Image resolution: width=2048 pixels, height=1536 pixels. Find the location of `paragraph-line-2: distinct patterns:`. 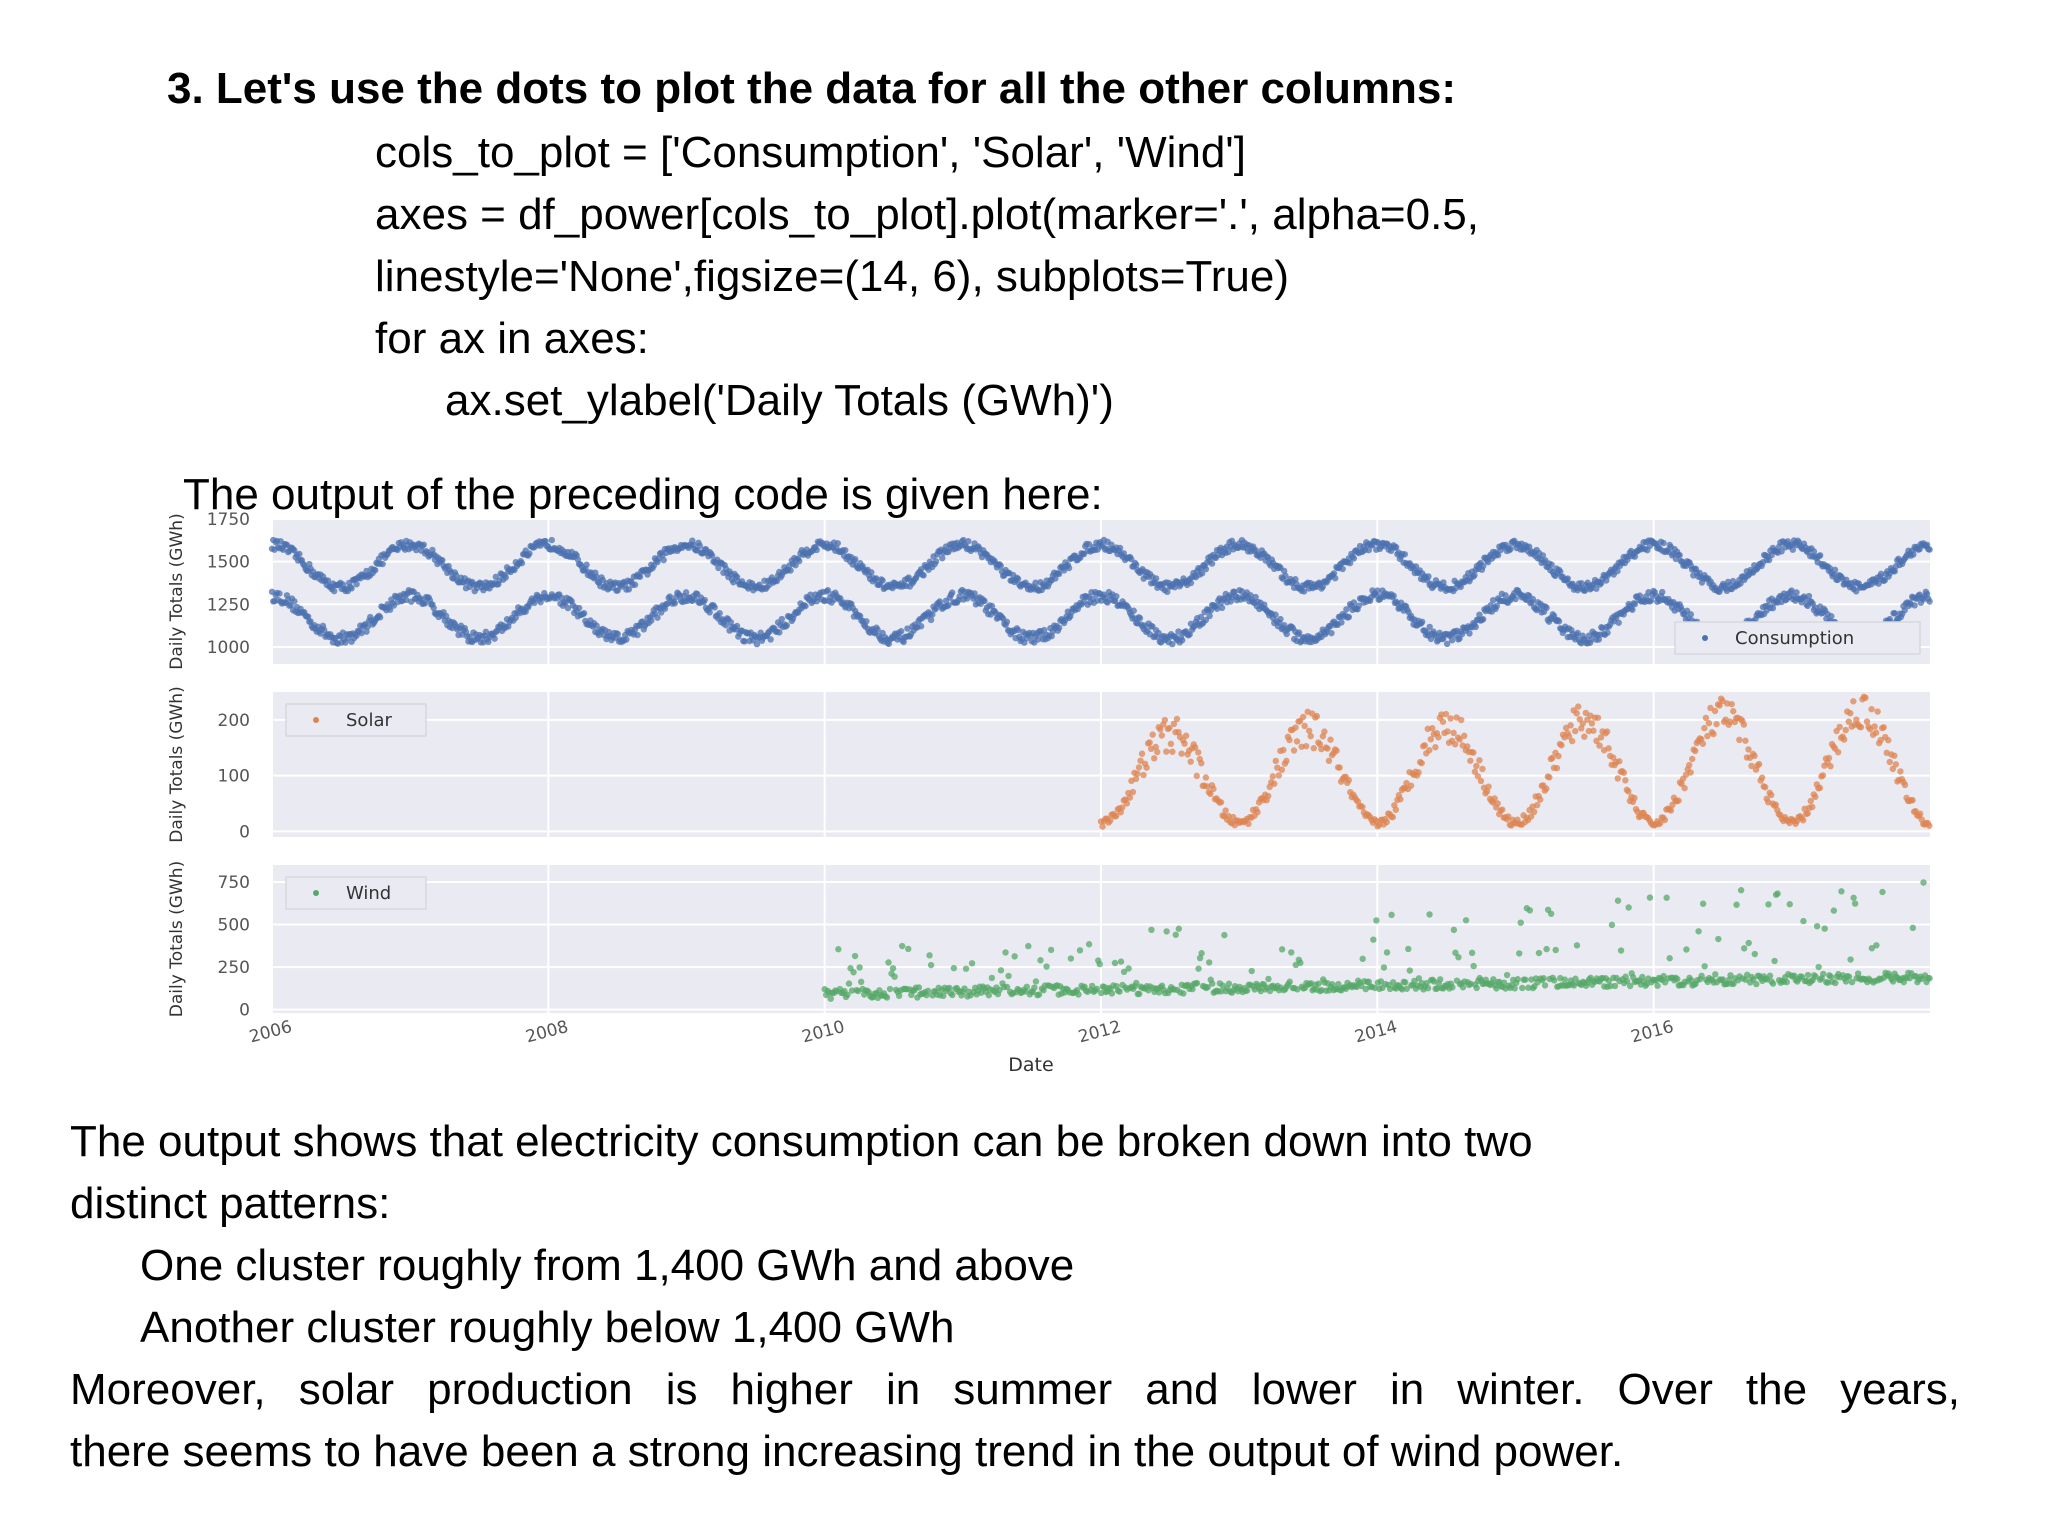

paragraph-line-2: distinct patterns: is located at coordinates (230, 1203).